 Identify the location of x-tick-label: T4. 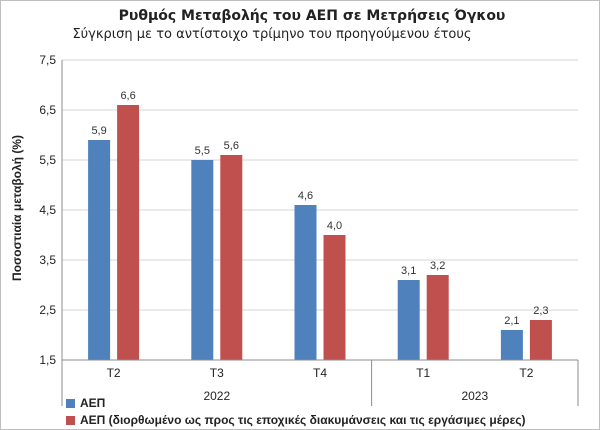
(320, 373).